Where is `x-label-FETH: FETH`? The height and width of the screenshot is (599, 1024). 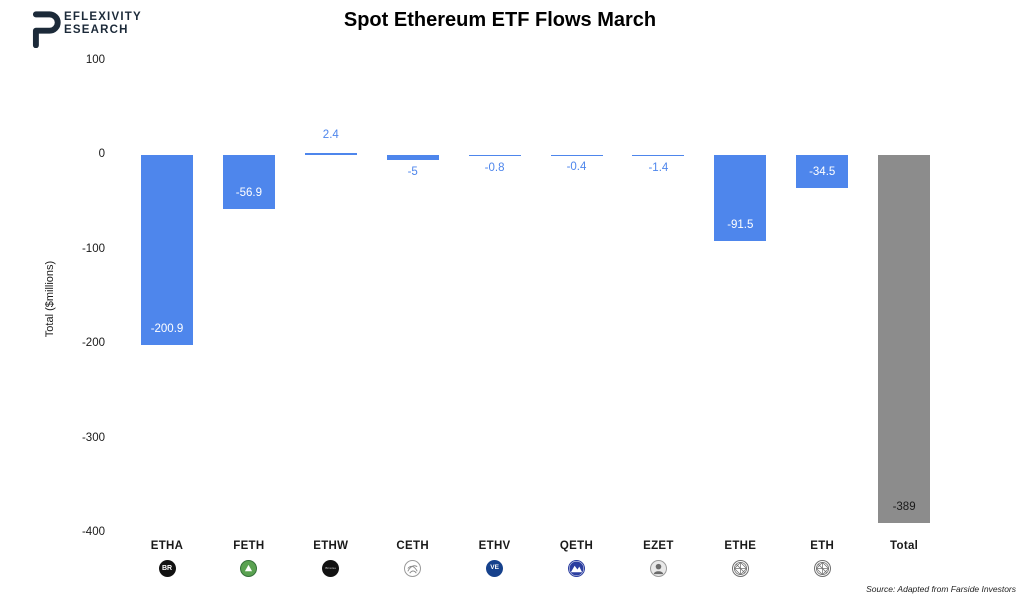 x-label-FETH: FETH is located at coordinates (249, 546).